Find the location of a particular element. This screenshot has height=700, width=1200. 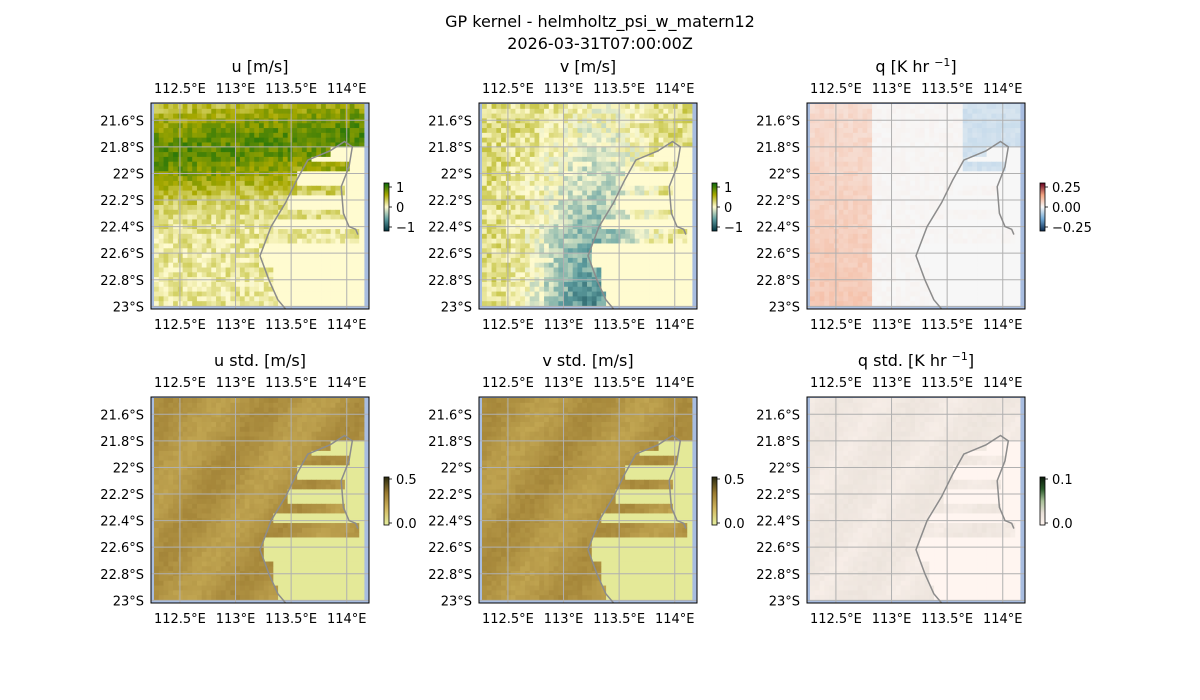

panel-title: u std. [m/s] is located at coordinates (260, 360).